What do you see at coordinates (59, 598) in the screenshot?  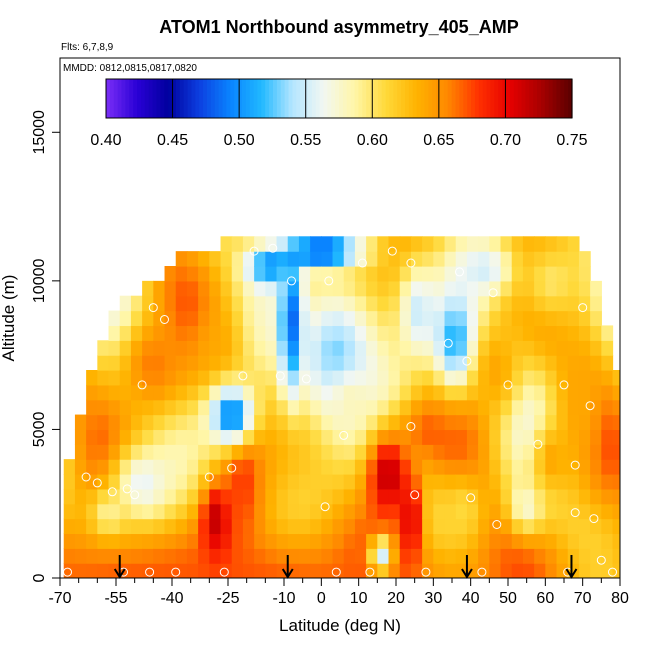 I see `x-tick-label: -70` at bounding box center [59, 598].